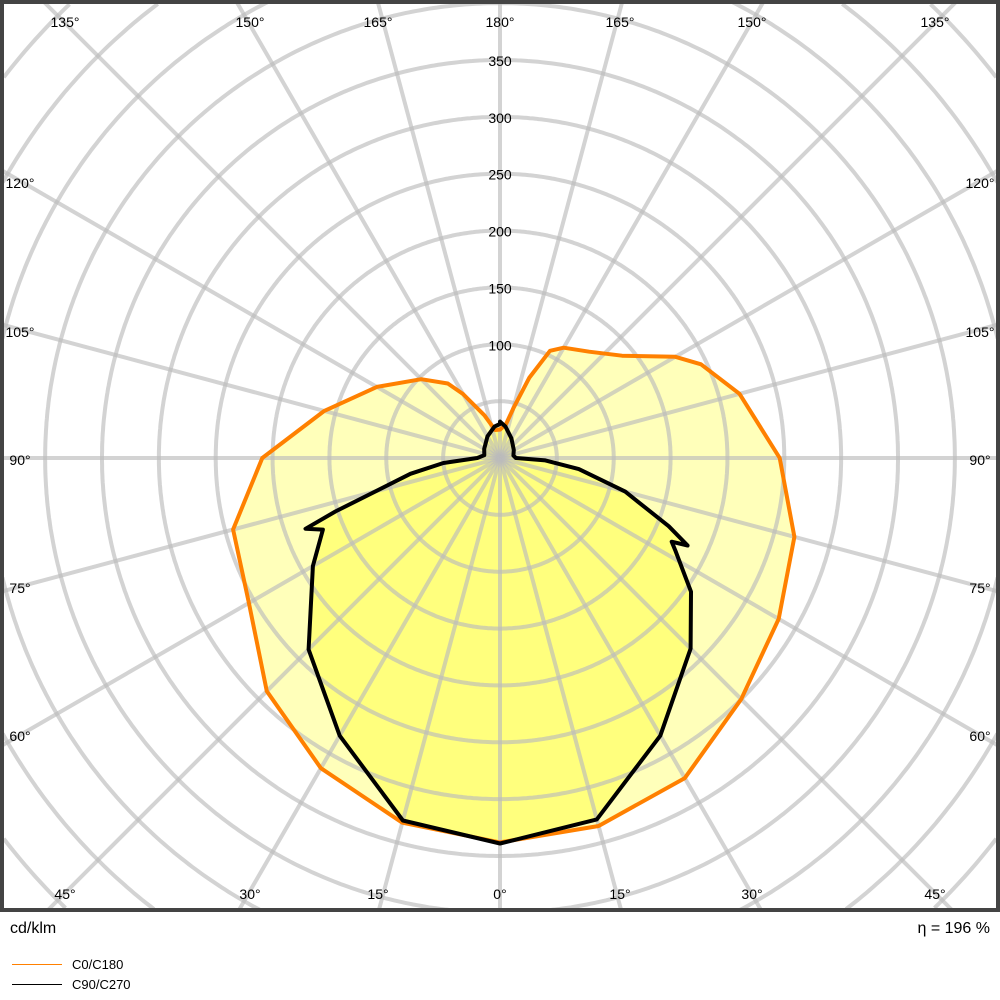 The image size is (1000, 1000). I want to click on legend-item-c0: C0/C180, so click(67, 964).